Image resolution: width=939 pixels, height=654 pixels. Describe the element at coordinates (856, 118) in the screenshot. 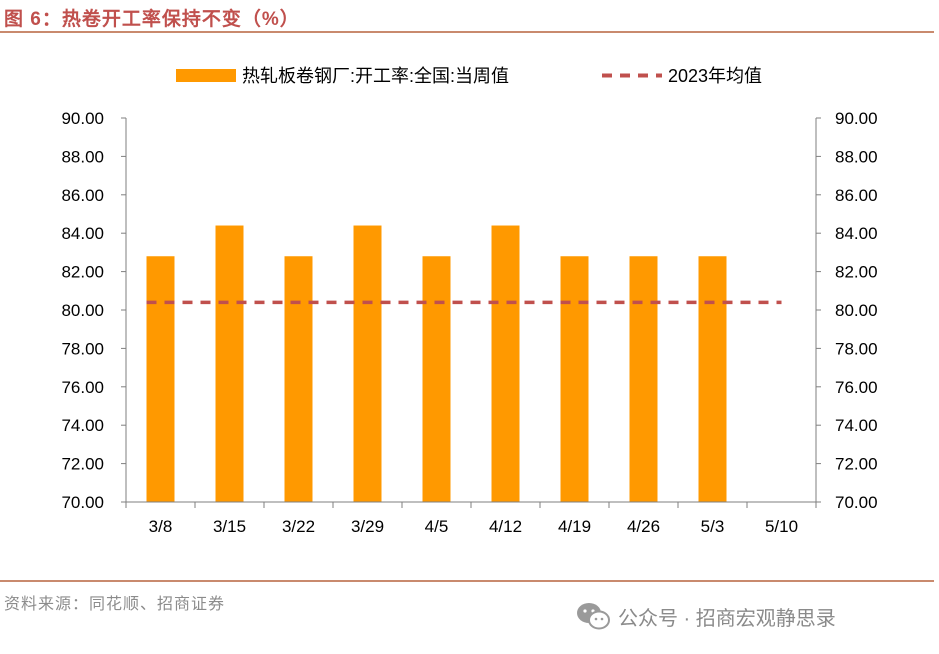

I see `y-tick-label-right: 90.00` at that location.